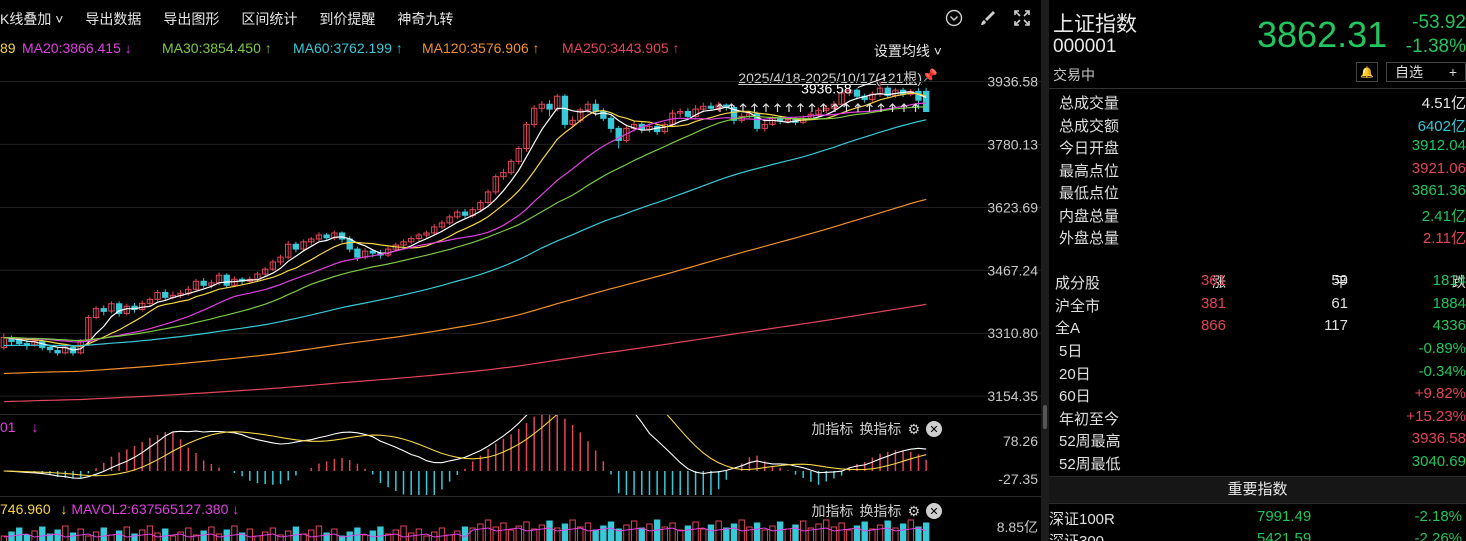 The height and width of the screenshot is (541, 1466). What do you see at coordinates (1257, 216) in the screenshot?
I see `stat-row: 内盘总量 2.41亿` at bounding box center [1257, 216].